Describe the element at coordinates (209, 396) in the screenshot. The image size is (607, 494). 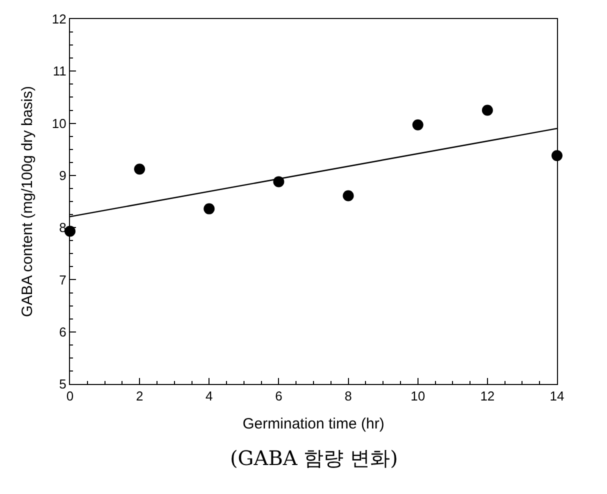
I see `x-tick-label: 4` at that location.